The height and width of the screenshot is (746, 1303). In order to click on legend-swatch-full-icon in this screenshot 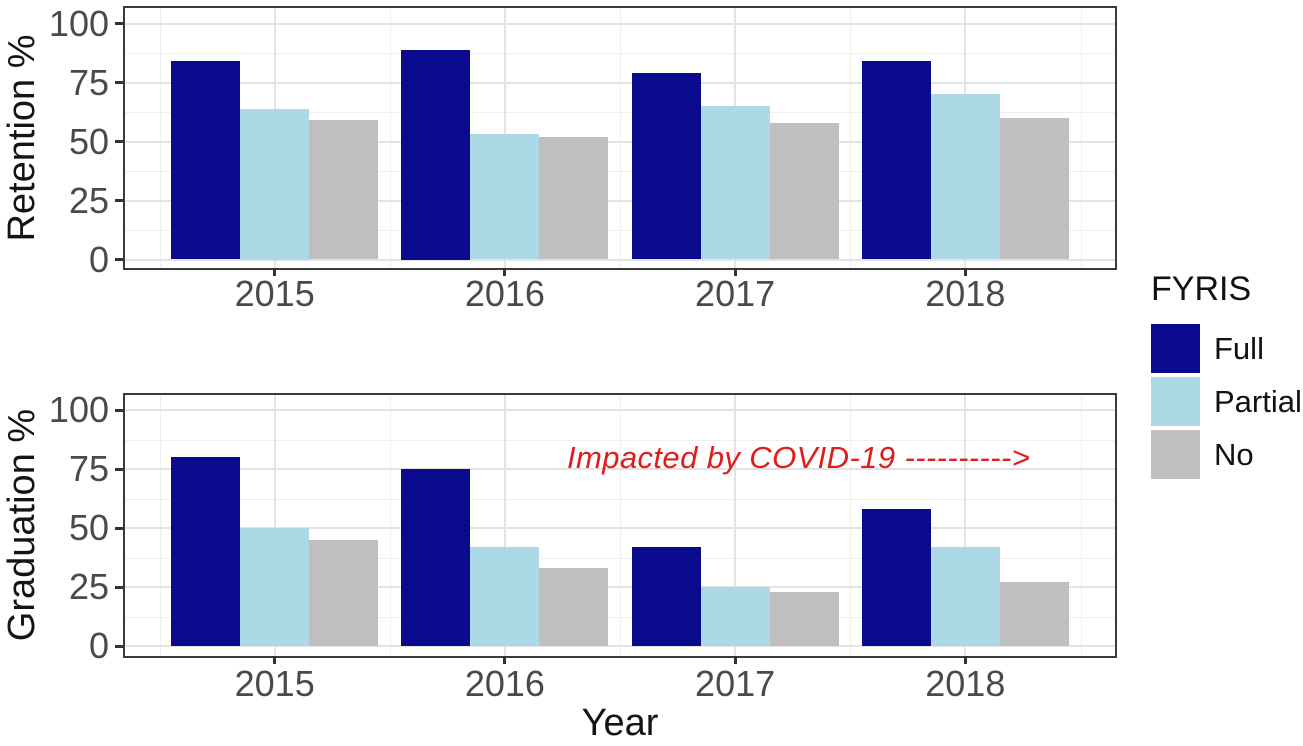, I will do `click(1175, 348)`.